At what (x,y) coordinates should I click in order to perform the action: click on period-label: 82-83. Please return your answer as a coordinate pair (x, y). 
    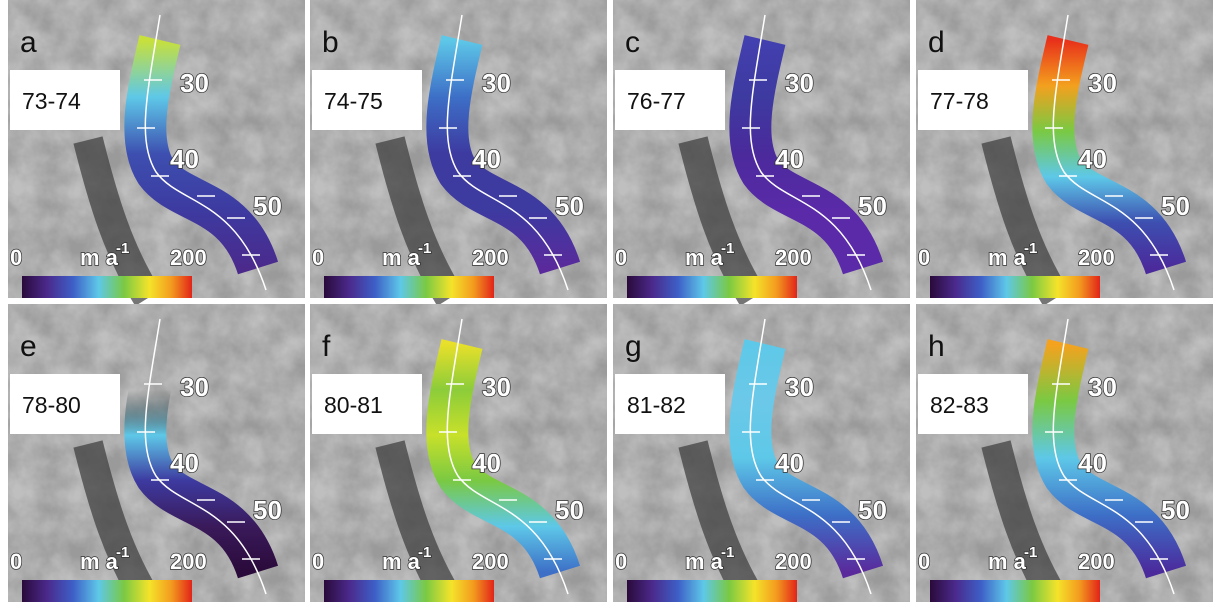
    Looking at the image, I should click on (959, 405).